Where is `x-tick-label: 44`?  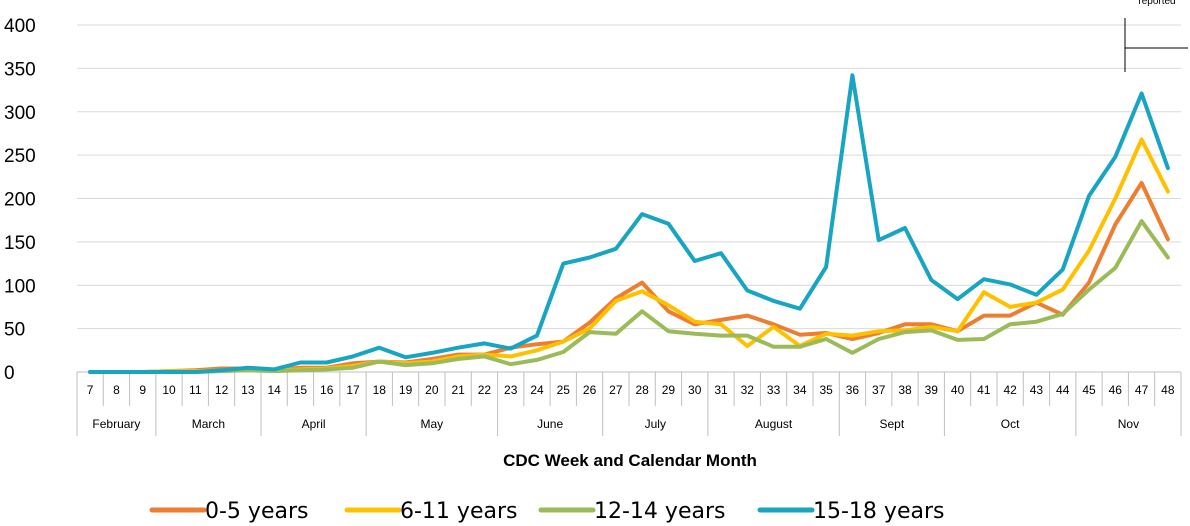 x-tick-label: 44 is located at coordinates (1063, 390).